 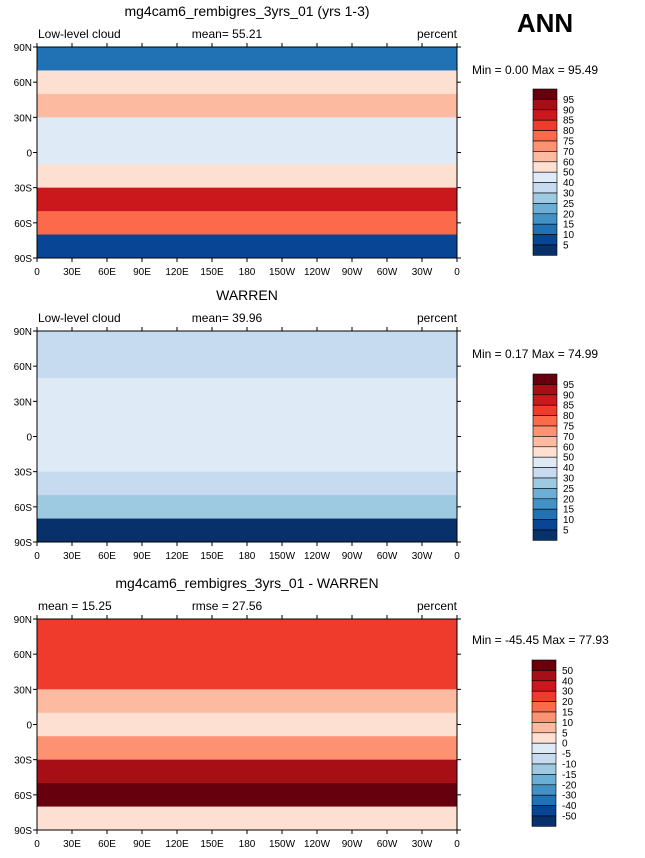 I want to click on colorbar-label: 85, so click(x=569, y=121).